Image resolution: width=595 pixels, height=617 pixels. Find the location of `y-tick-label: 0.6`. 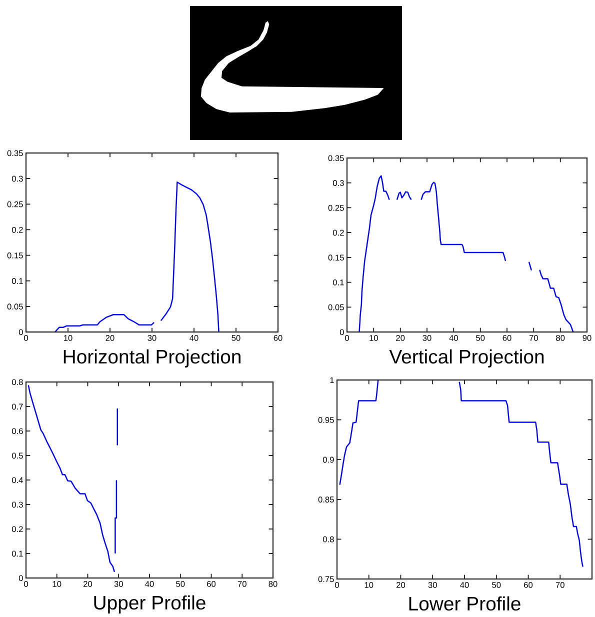

y-tick-label: 0.6 is located at coordinates (17, 431).